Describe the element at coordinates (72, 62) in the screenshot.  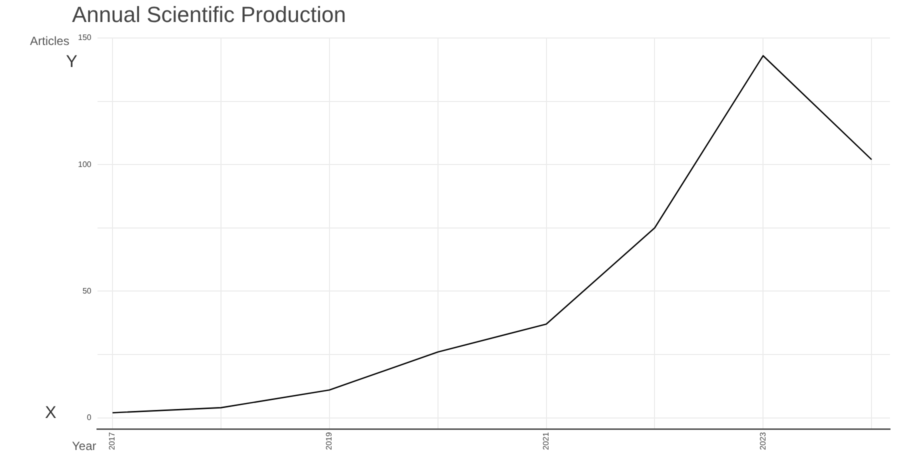
I see `text: Y` at that location.